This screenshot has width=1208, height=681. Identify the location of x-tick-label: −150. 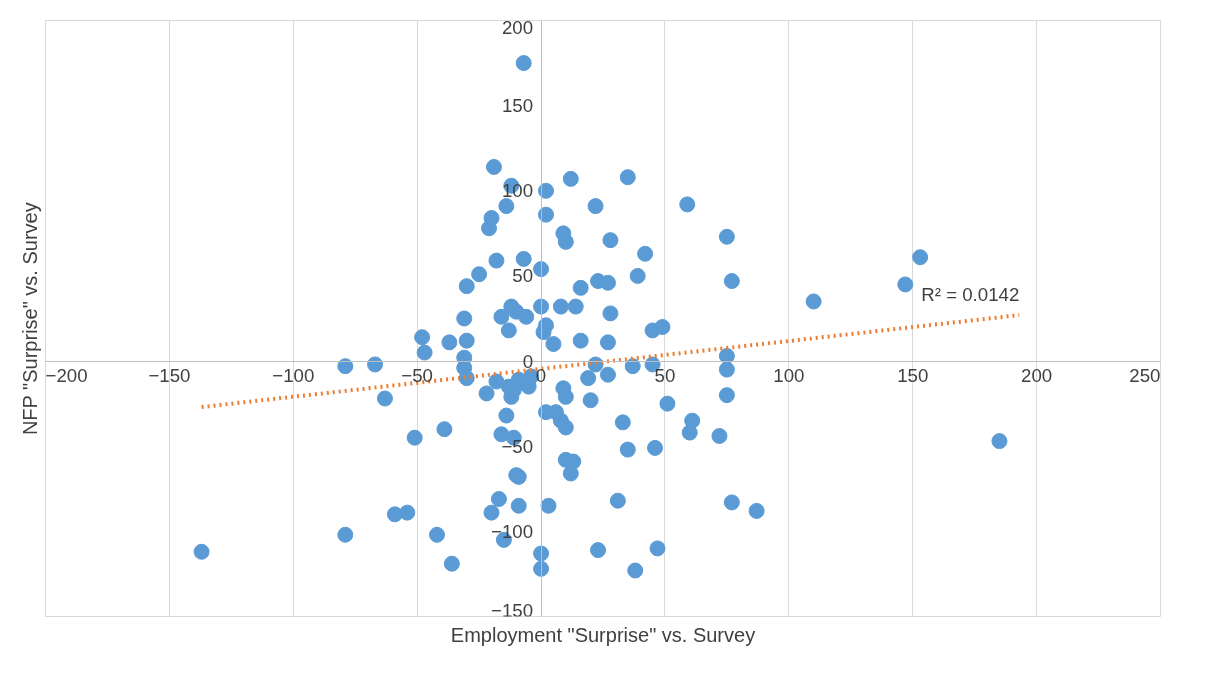
(169, 376).